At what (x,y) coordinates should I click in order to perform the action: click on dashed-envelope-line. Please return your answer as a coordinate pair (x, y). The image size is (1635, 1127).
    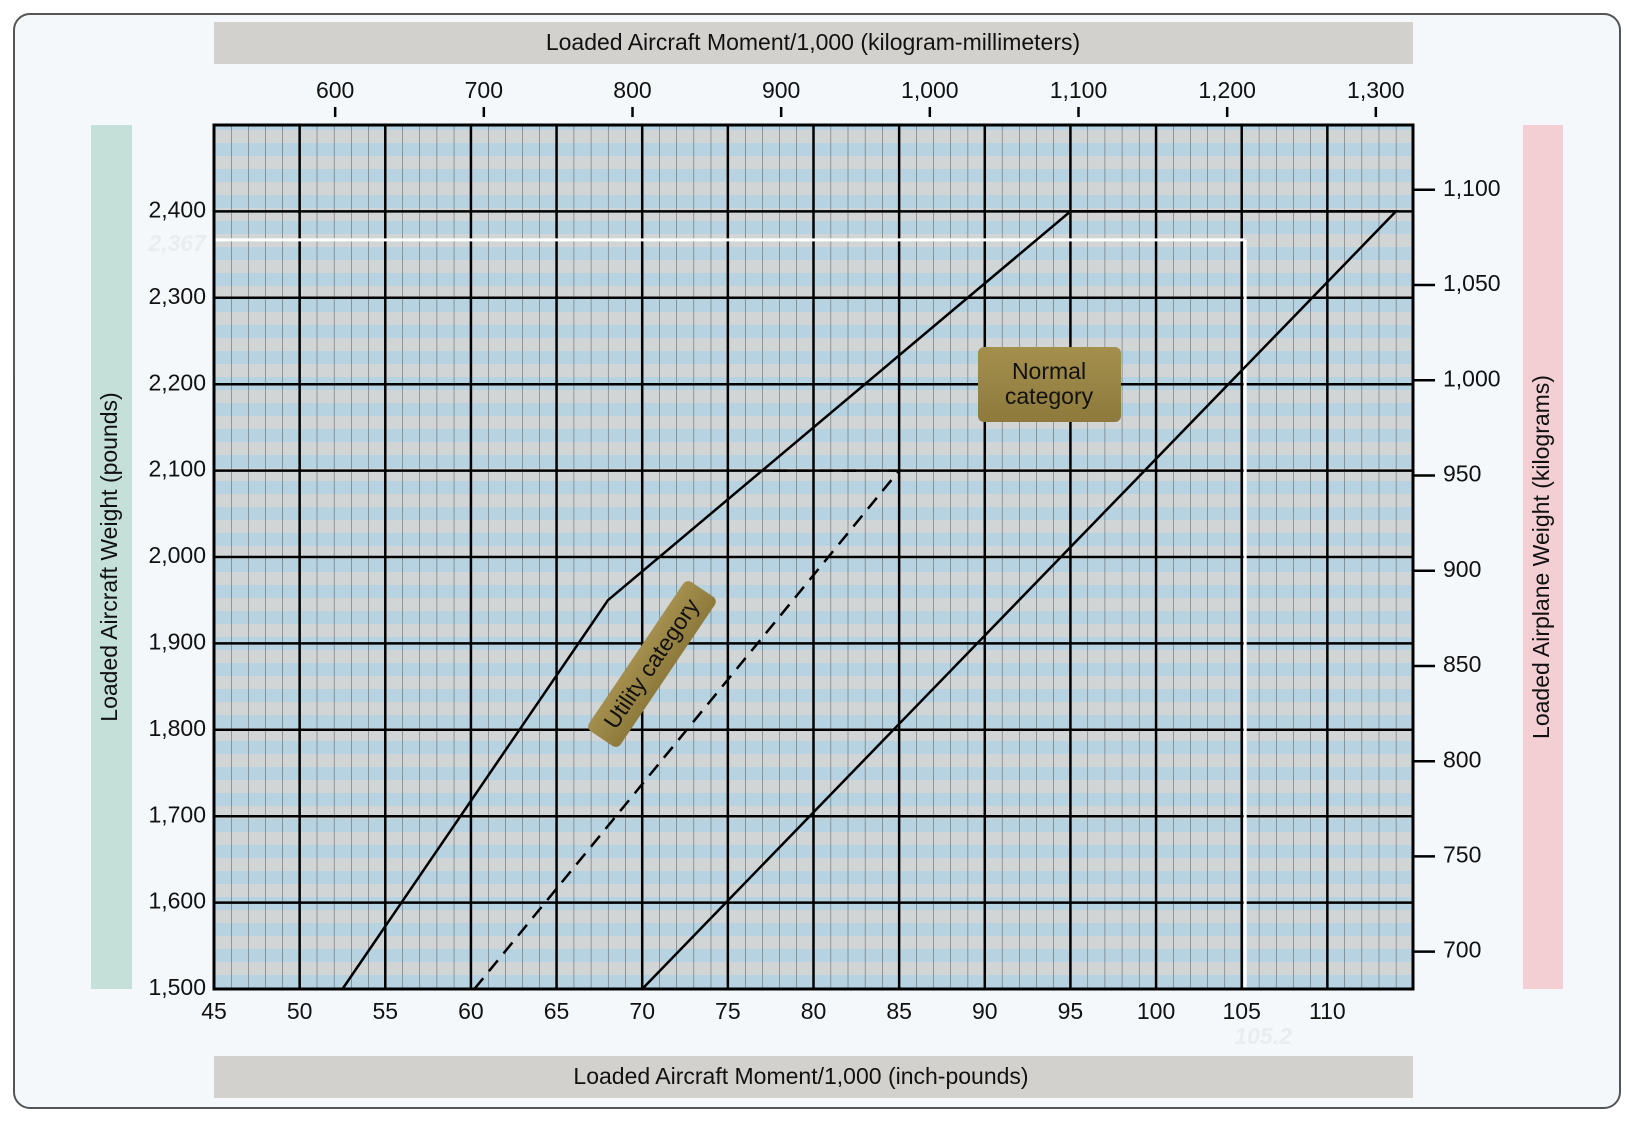
    Looking at the image, I should click on (687, 729).